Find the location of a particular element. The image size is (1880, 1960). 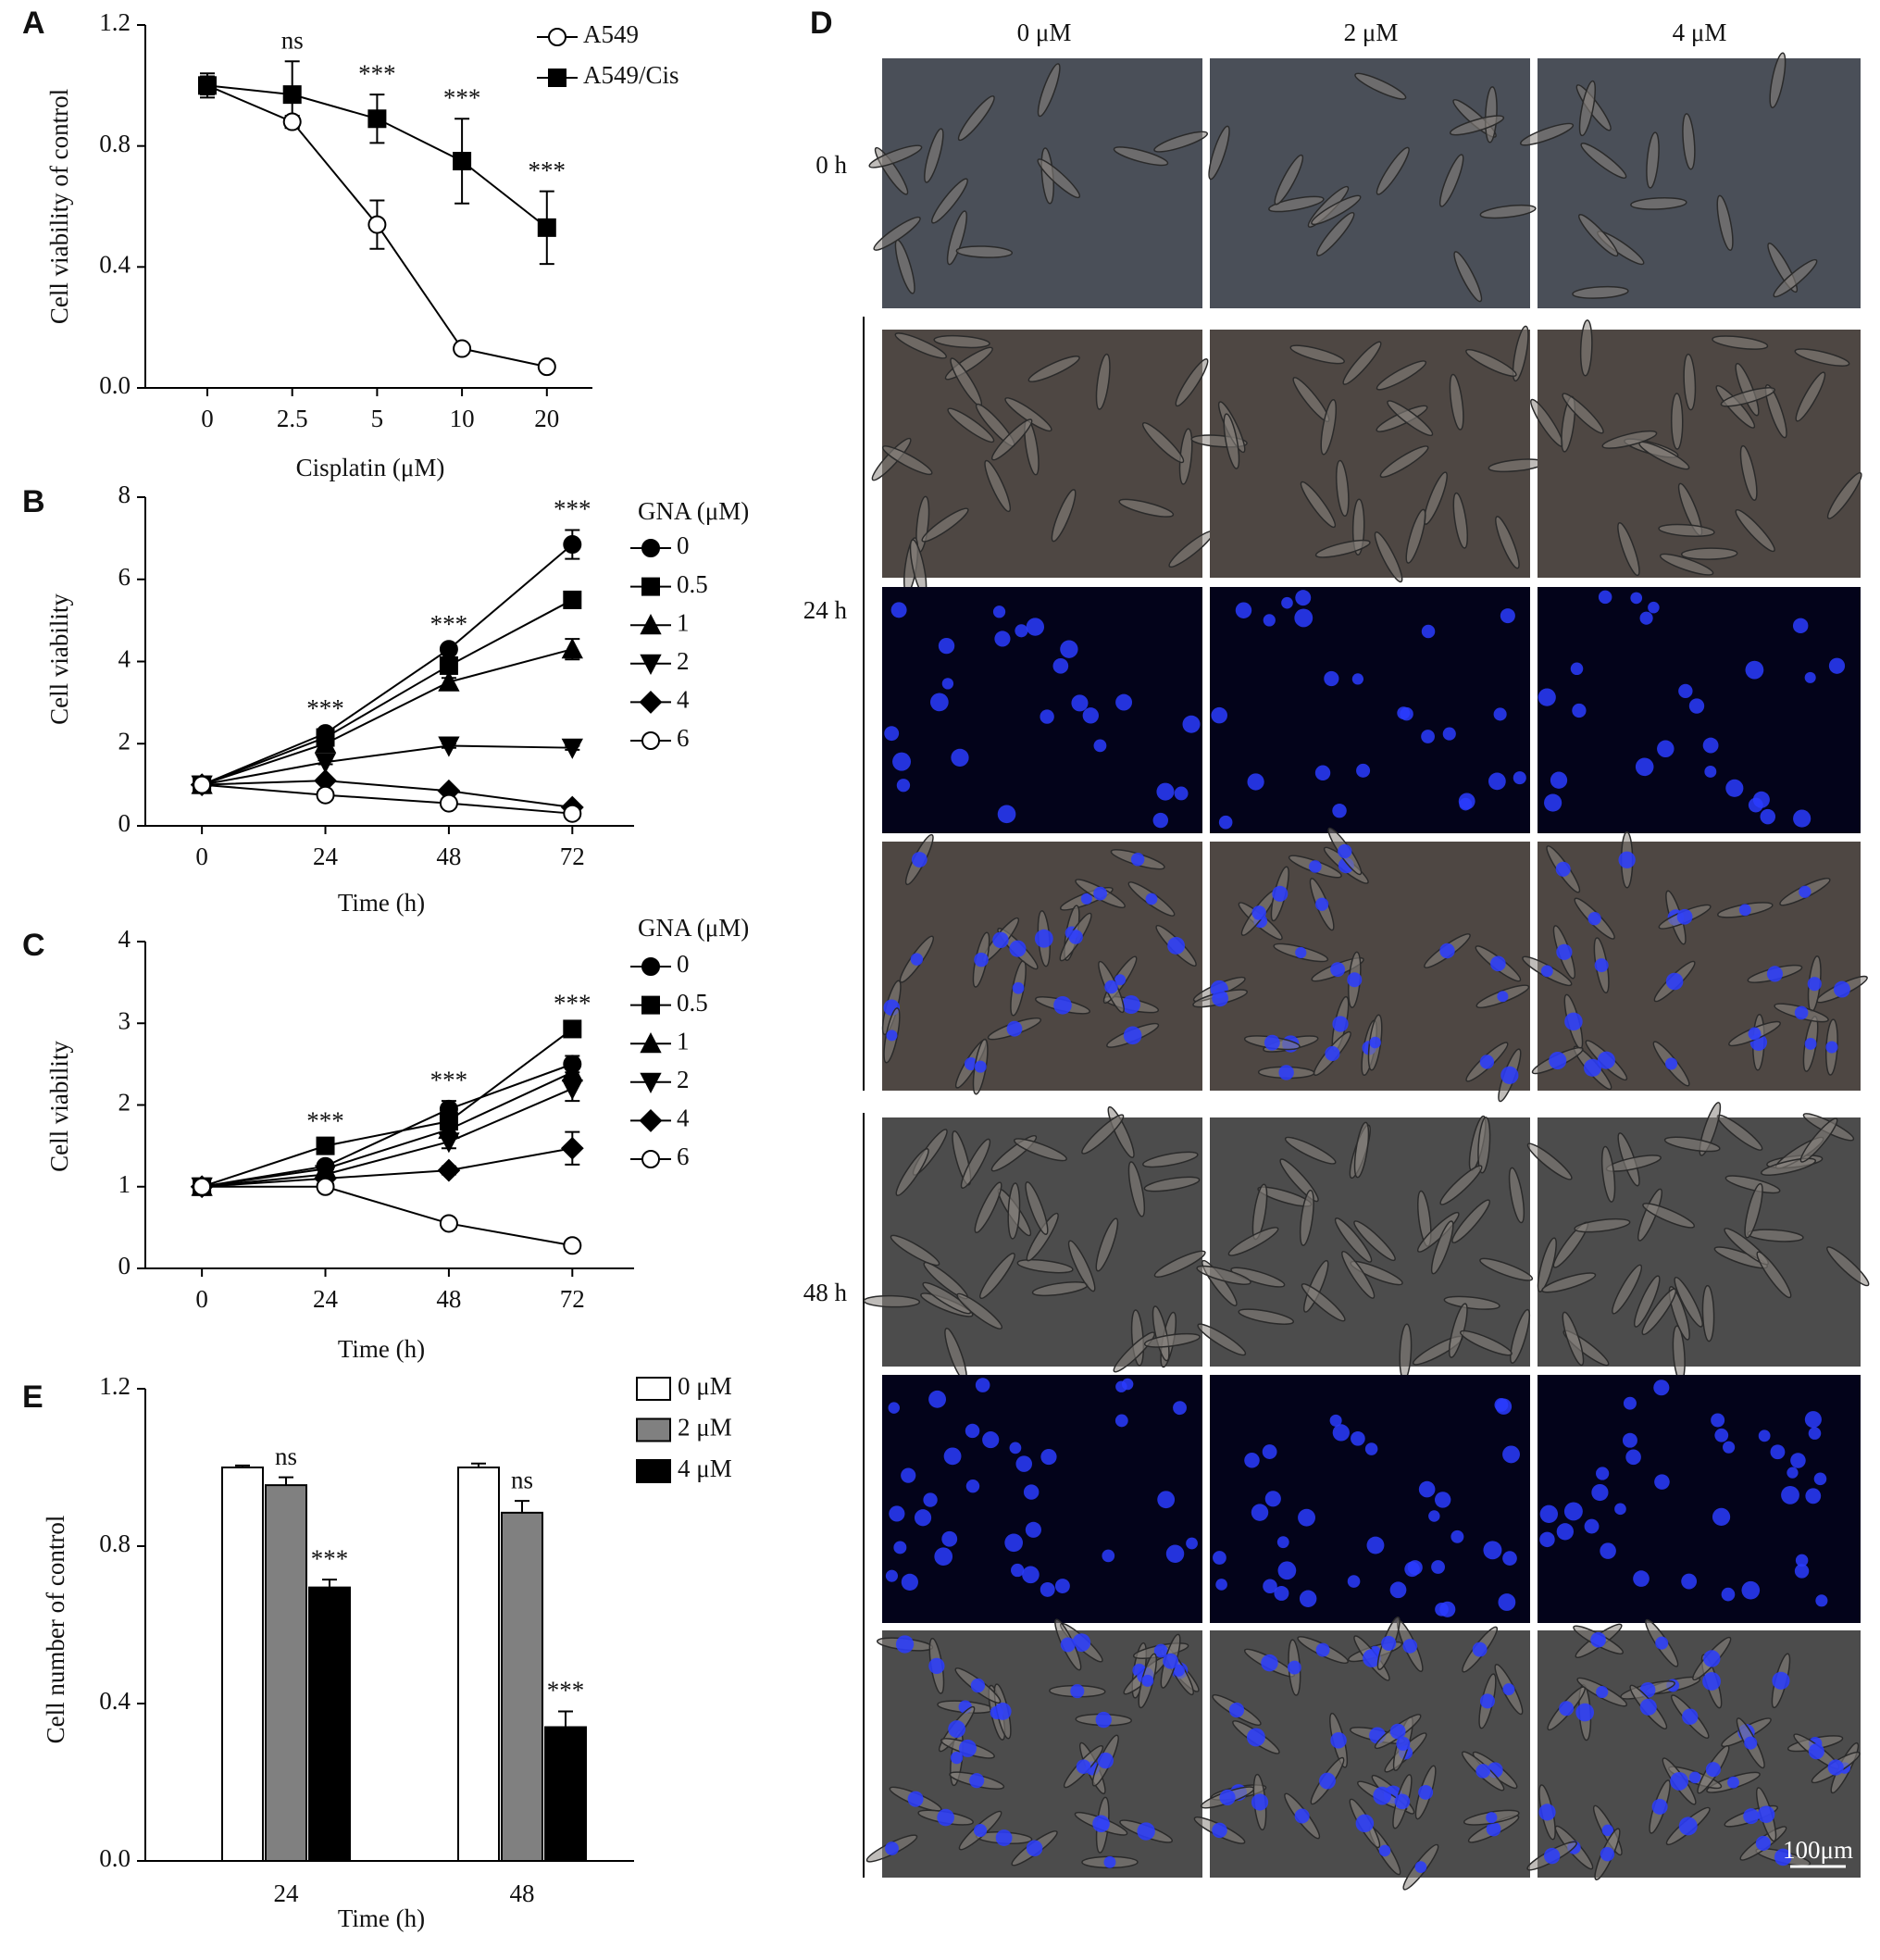

row-label: 0 h is located at coordinates (831, 165).